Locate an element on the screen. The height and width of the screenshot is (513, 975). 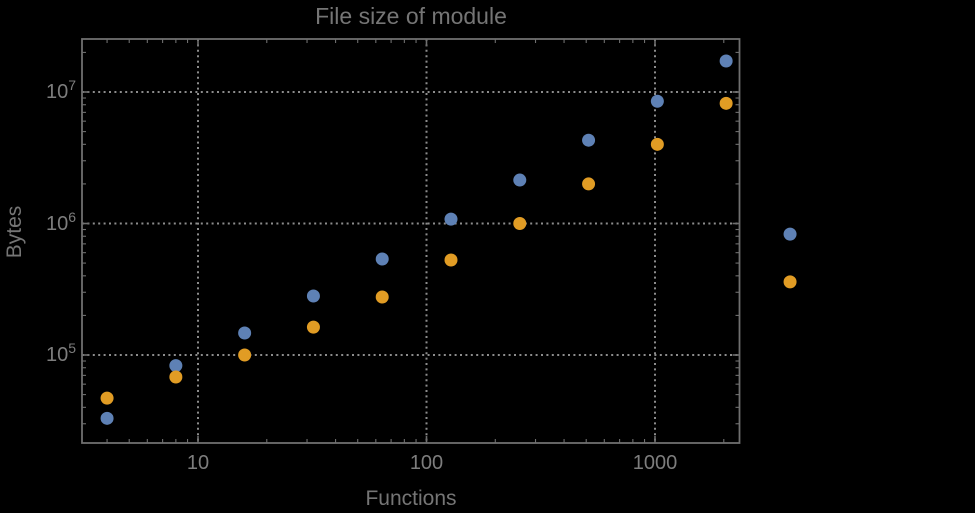
y-tick-label-exponent: 7 is located at coordinates (72, 85).